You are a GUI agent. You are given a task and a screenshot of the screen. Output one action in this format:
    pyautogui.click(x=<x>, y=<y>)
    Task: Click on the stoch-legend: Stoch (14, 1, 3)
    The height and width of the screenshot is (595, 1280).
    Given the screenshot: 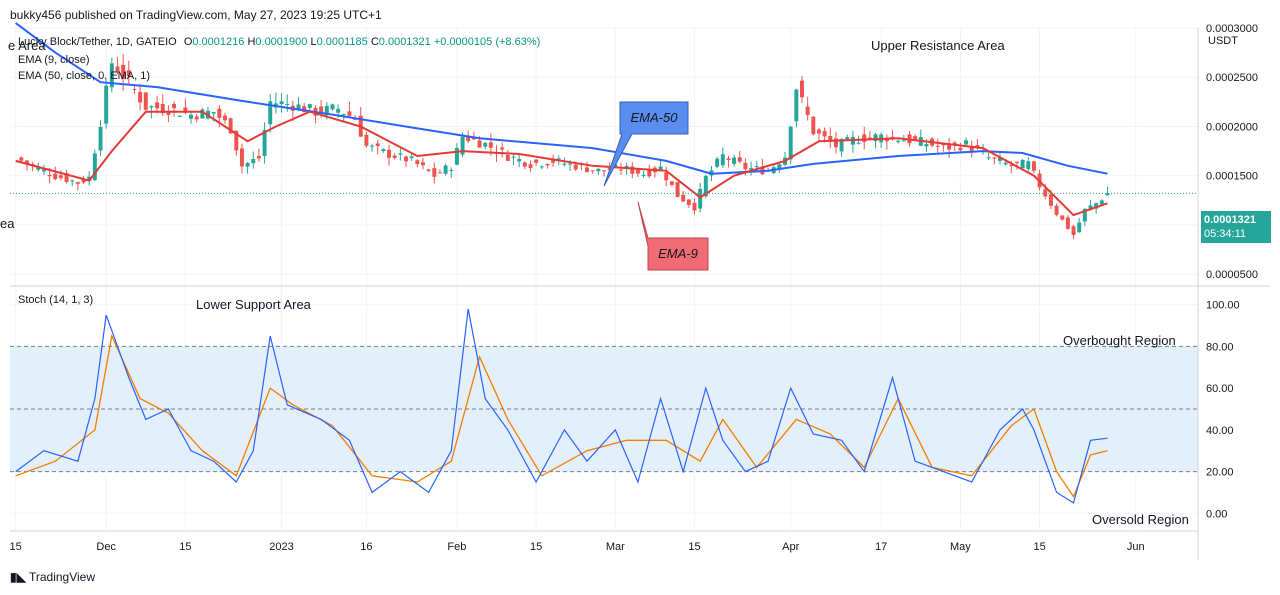 What is the action you would take?
    pyautogui.click(x=56, y=300)
    